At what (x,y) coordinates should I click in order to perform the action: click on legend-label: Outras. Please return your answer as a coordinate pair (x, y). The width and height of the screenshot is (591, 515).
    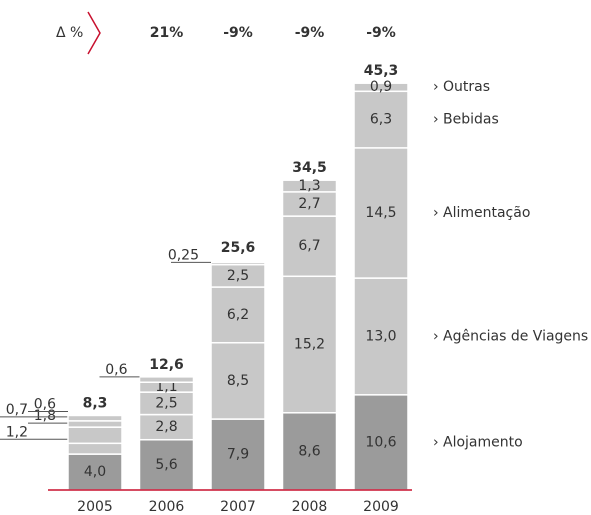
    Looking at the image, I should click on (466, 87).